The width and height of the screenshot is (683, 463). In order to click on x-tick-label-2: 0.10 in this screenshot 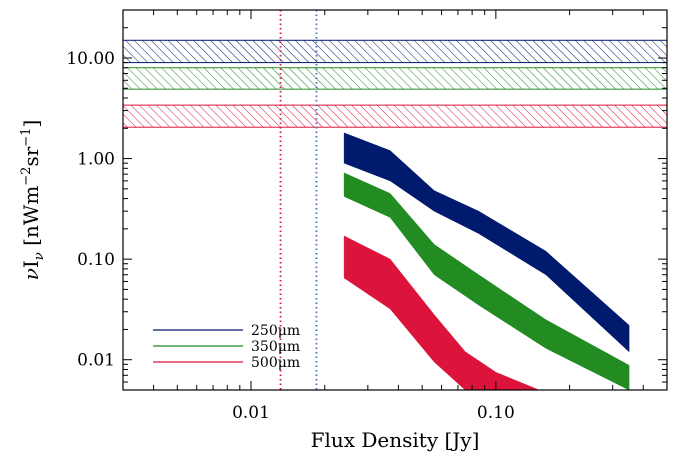, I will do `click(496, 413)`.